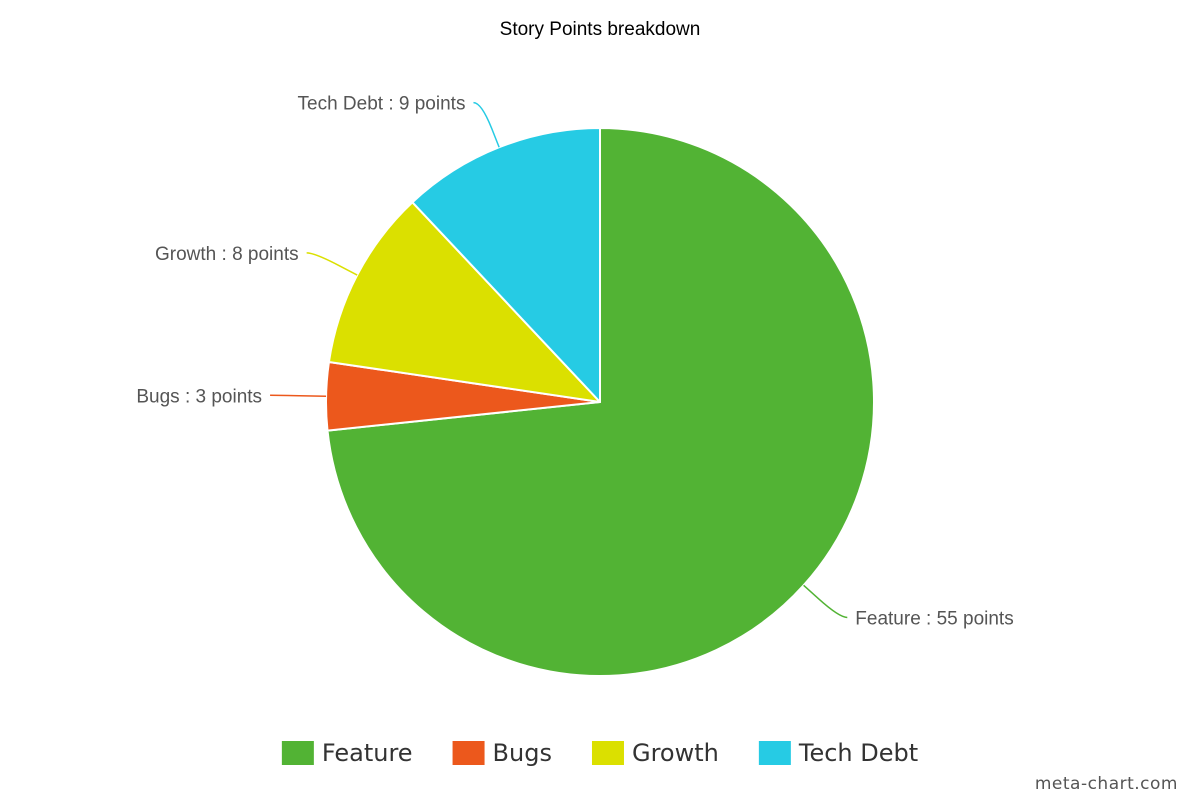 The image size is (1200, 800). Describe the element at coordinates (600, 29) in the screenshot. I see `chart-title: Story Points breakdown` at that location.